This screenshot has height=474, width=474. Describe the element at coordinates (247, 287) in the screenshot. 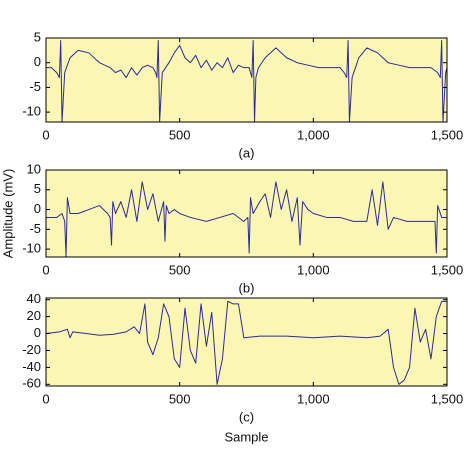

I see `panel-label: (b)` at that location.